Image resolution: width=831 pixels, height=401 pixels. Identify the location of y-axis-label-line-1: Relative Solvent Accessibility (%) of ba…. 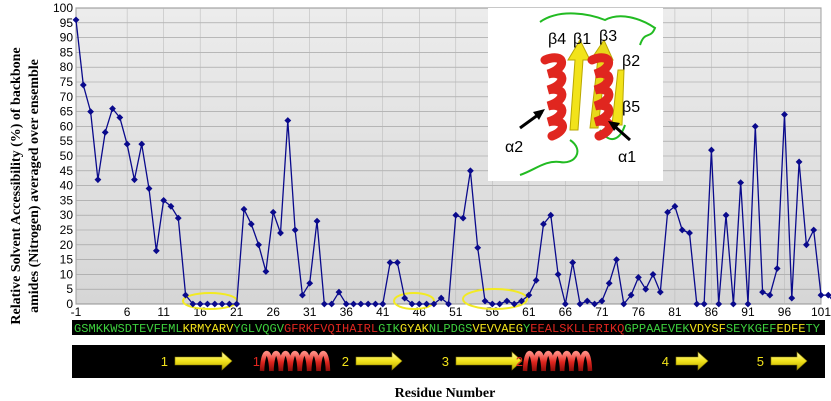
(16, 185).